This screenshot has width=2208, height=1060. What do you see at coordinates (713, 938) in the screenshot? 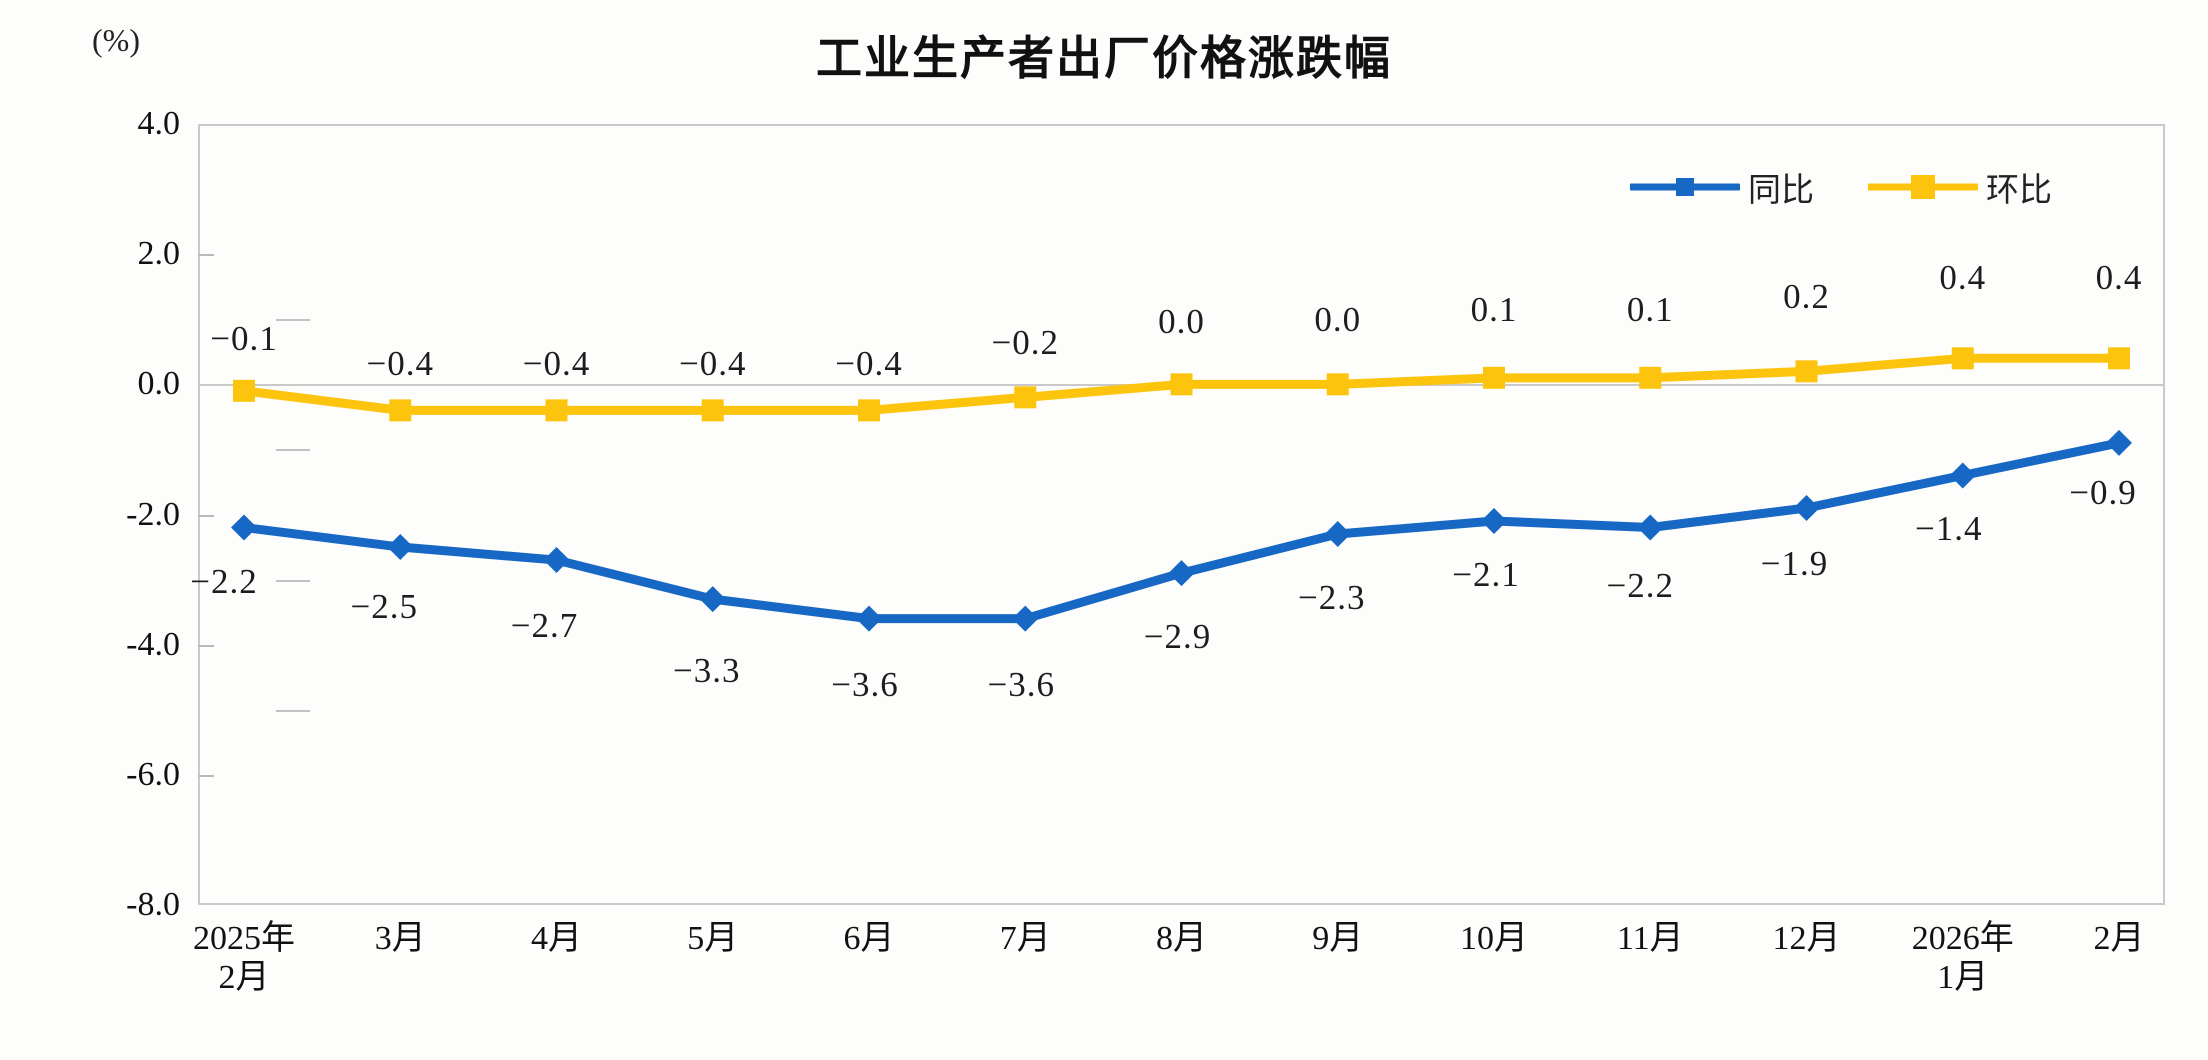
I see `x-tick-label: 5月` at bounding box center [713, 938].